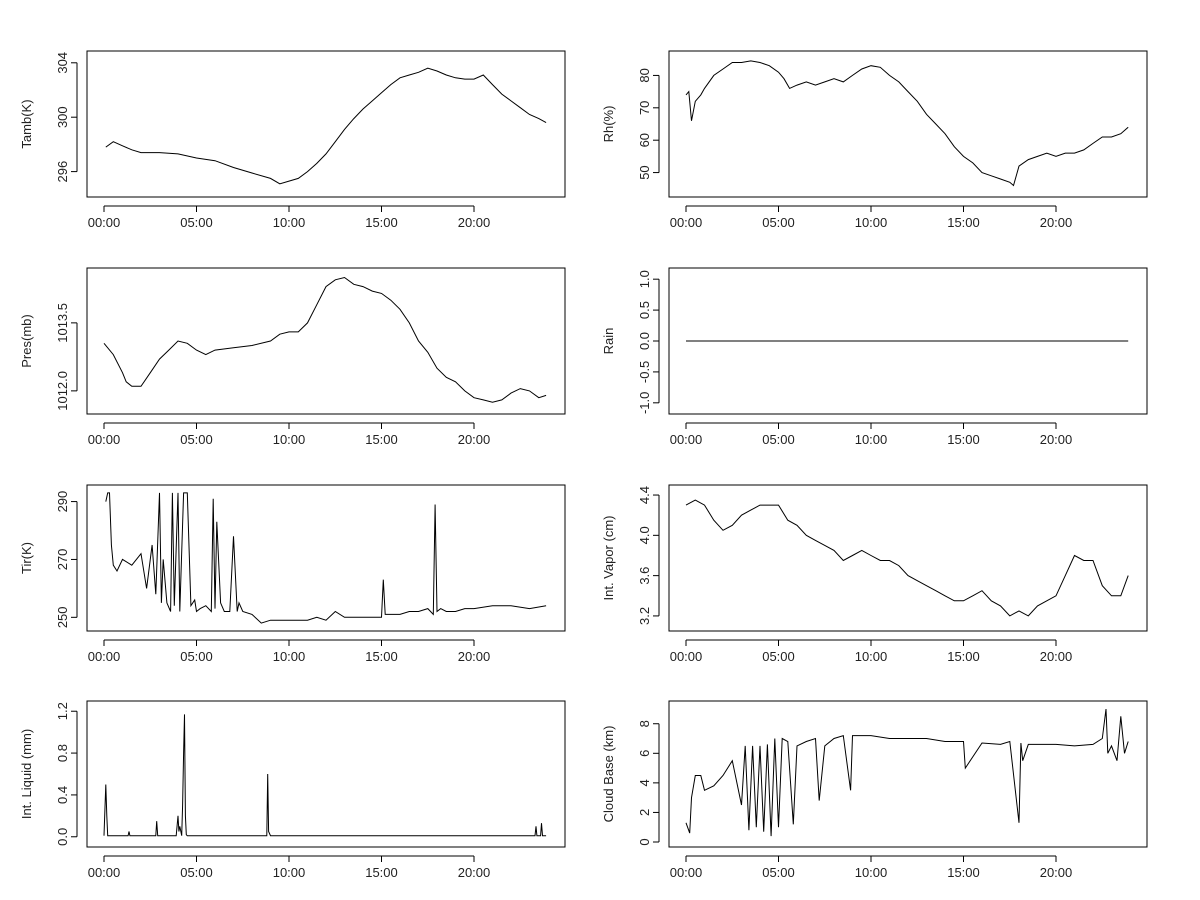  What do you see at coordinates (608, 341) in the screenshot?
I see `y-axis-title: Rain` at bounding box center [608, 341].